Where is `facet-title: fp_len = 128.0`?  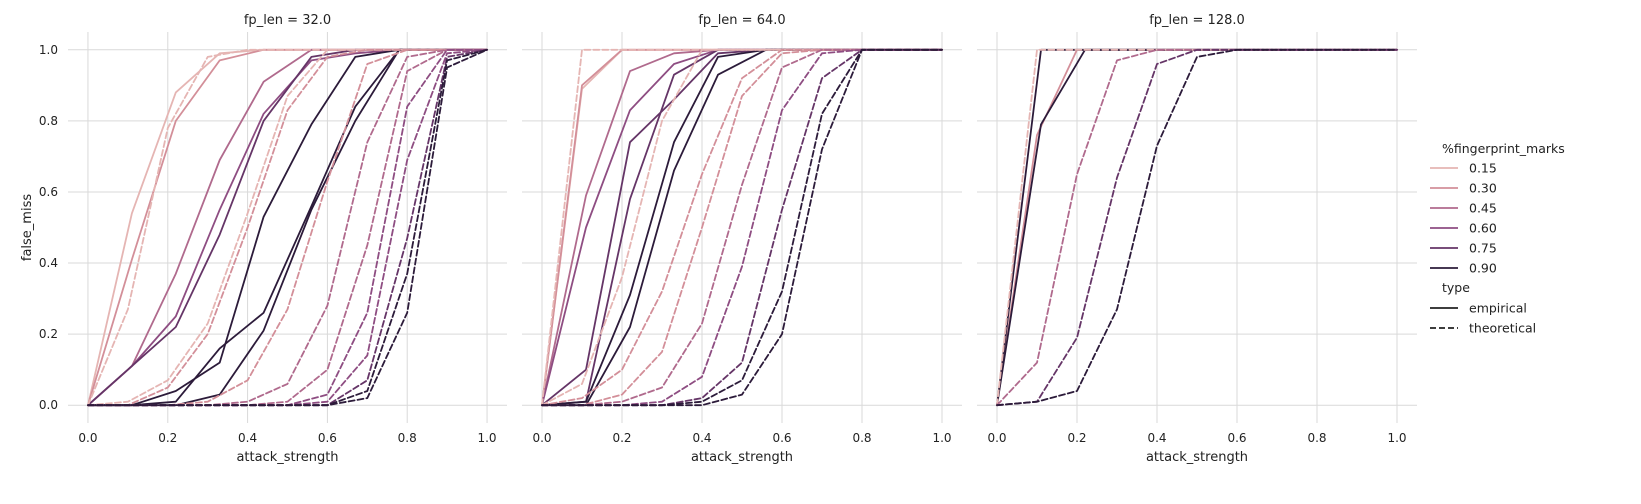 facet-title: fp_len = 128.0 is located at coordinates (1197, 20).